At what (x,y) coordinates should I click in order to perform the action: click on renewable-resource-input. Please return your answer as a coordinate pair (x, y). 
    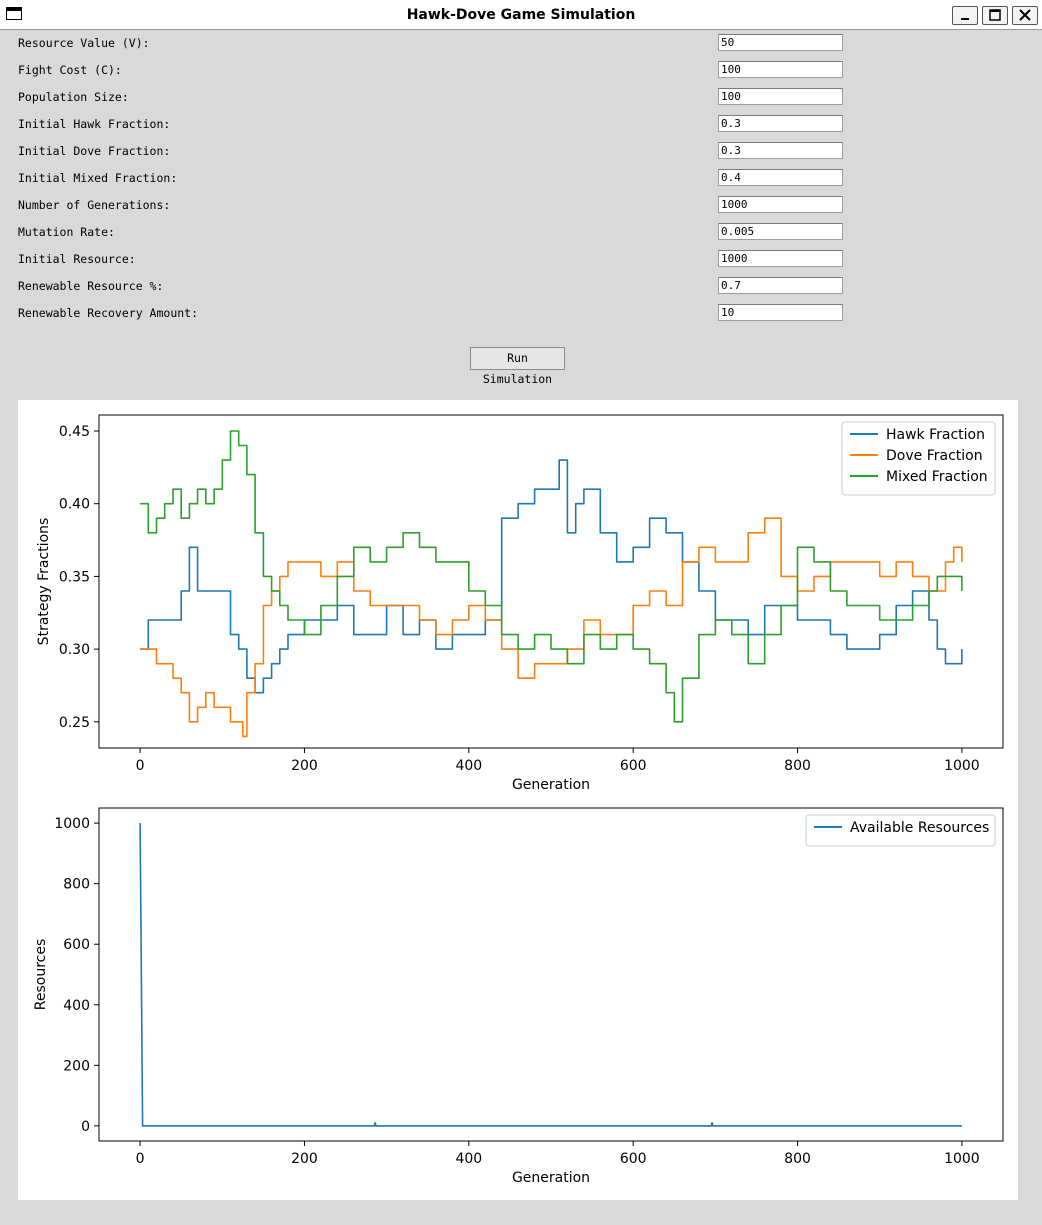
    Looking at the image, I should click on (780, 285).